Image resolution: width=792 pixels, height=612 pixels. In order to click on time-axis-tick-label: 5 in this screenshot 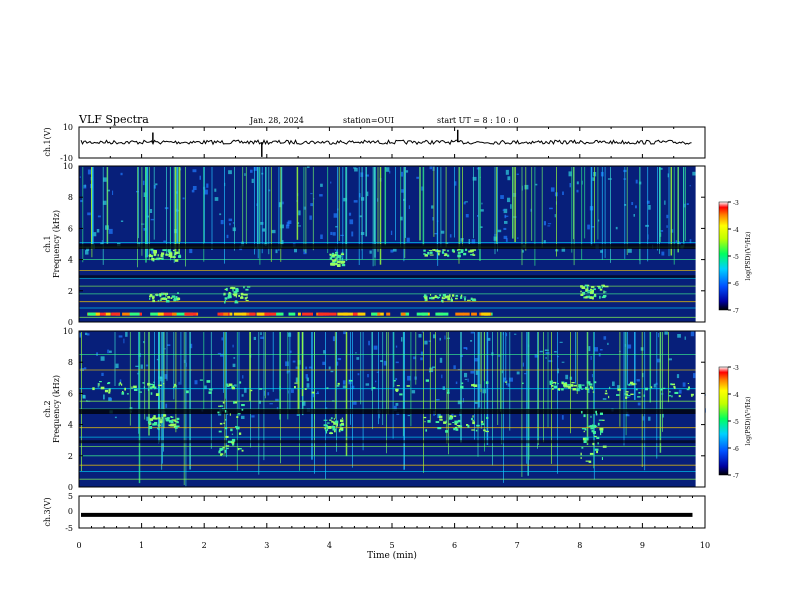, I will do `click(391, 545)`.